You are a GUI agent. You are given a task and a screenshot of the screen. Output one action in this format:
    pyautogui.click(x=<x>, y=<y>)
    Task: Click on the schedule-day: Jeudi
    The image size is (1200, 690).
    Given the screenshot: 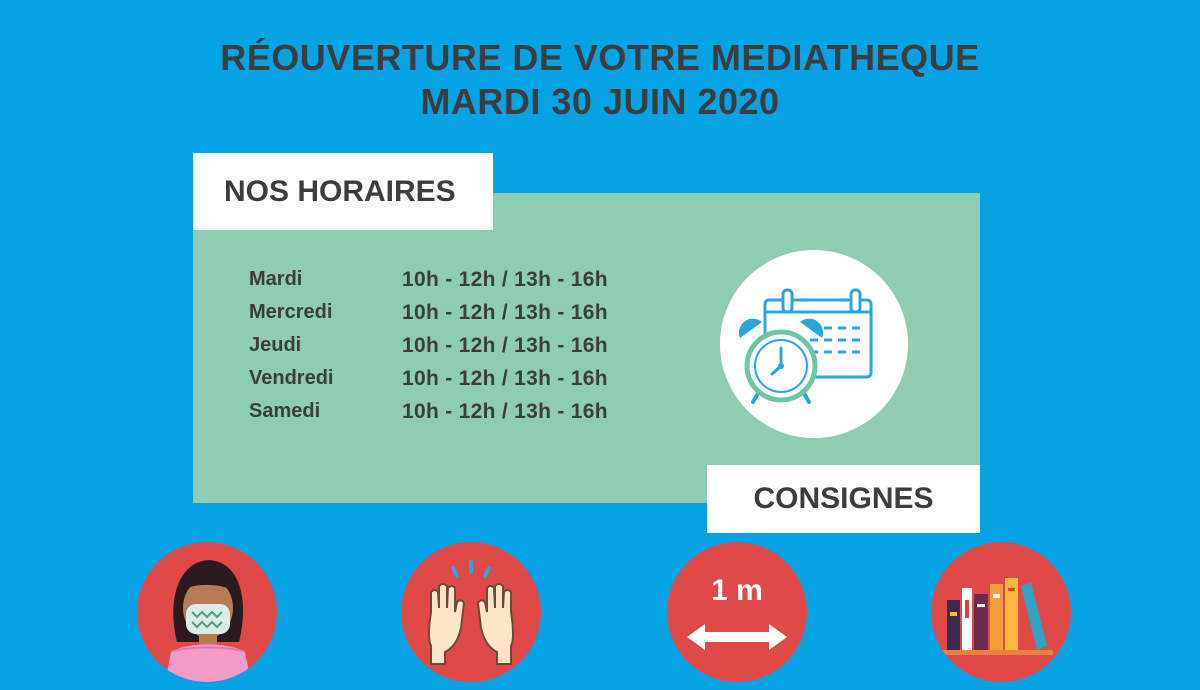 What is the action you would take?
    pyautogui.click(x=275, y=345)
    